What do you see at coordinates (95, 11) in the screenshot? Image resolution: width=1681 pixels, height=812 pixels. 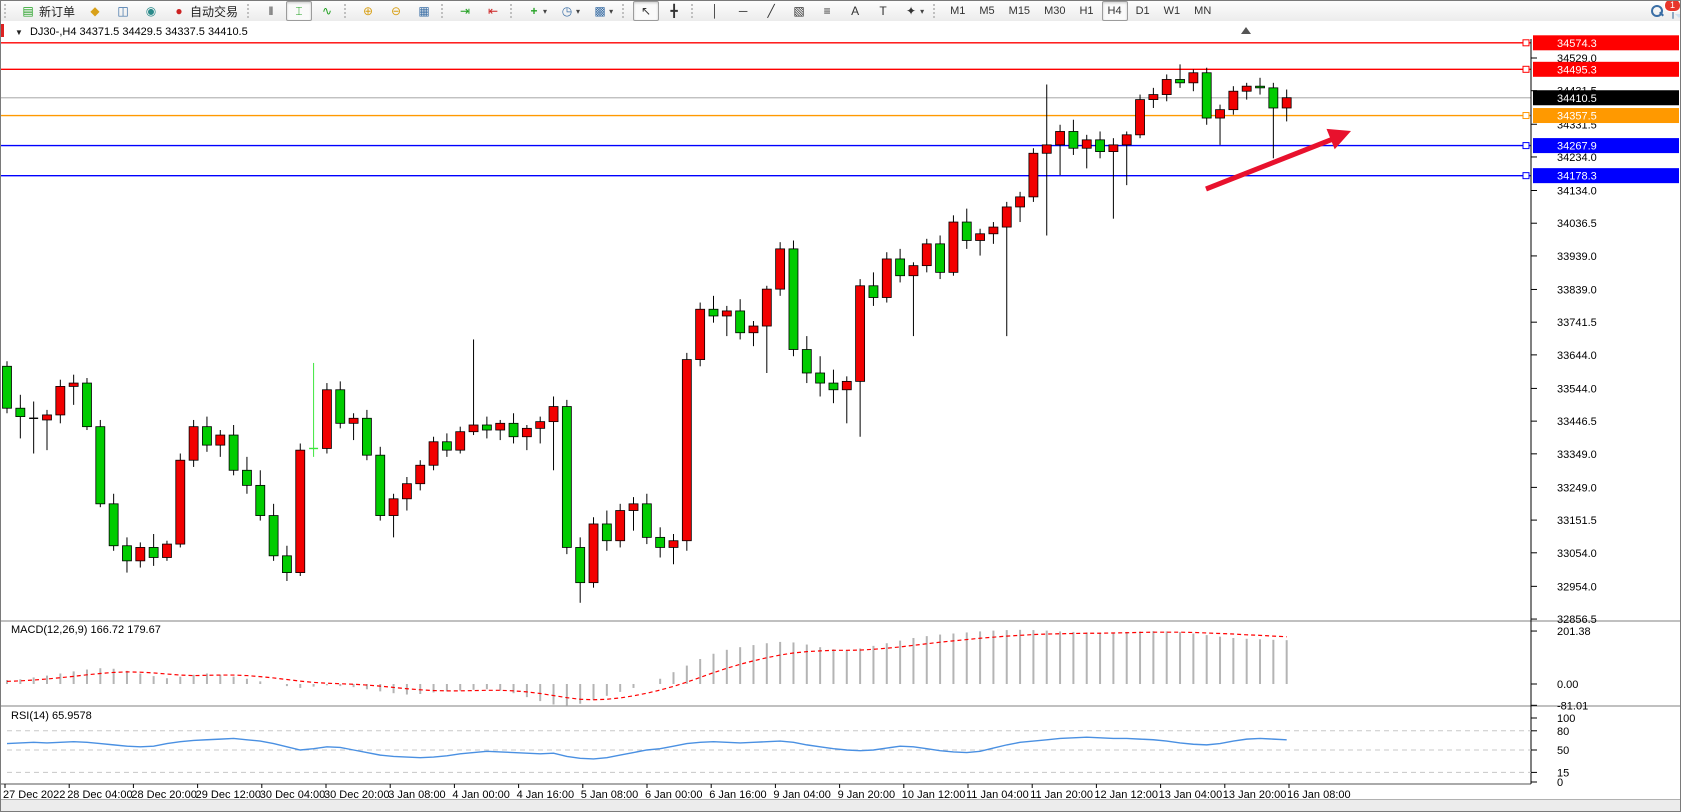 I see `market-watch-button: ◆` at bounding box center [95, 11].